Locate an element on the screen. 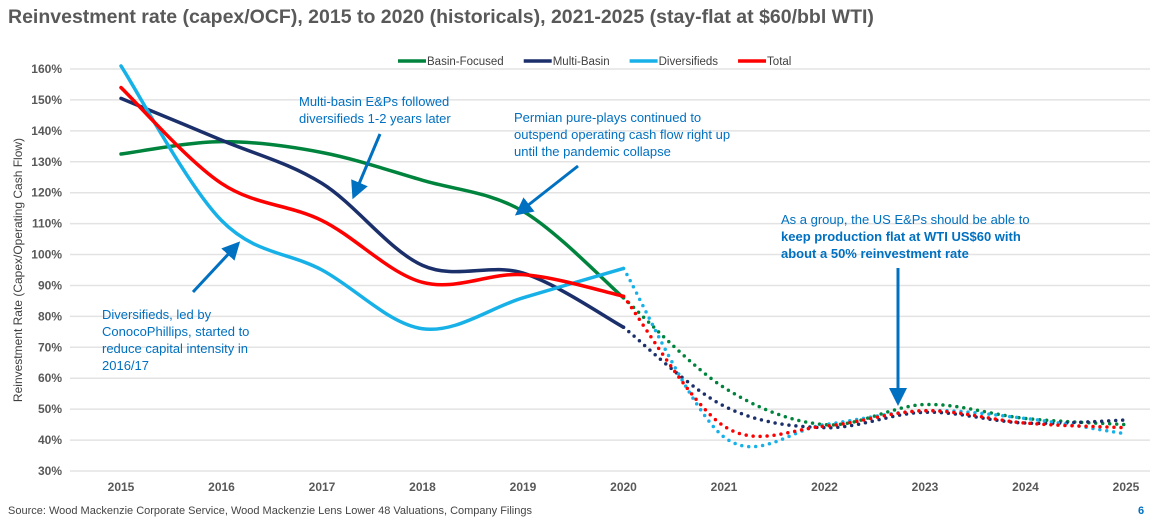  legend-label: Total is located at coordinates (779, 62).